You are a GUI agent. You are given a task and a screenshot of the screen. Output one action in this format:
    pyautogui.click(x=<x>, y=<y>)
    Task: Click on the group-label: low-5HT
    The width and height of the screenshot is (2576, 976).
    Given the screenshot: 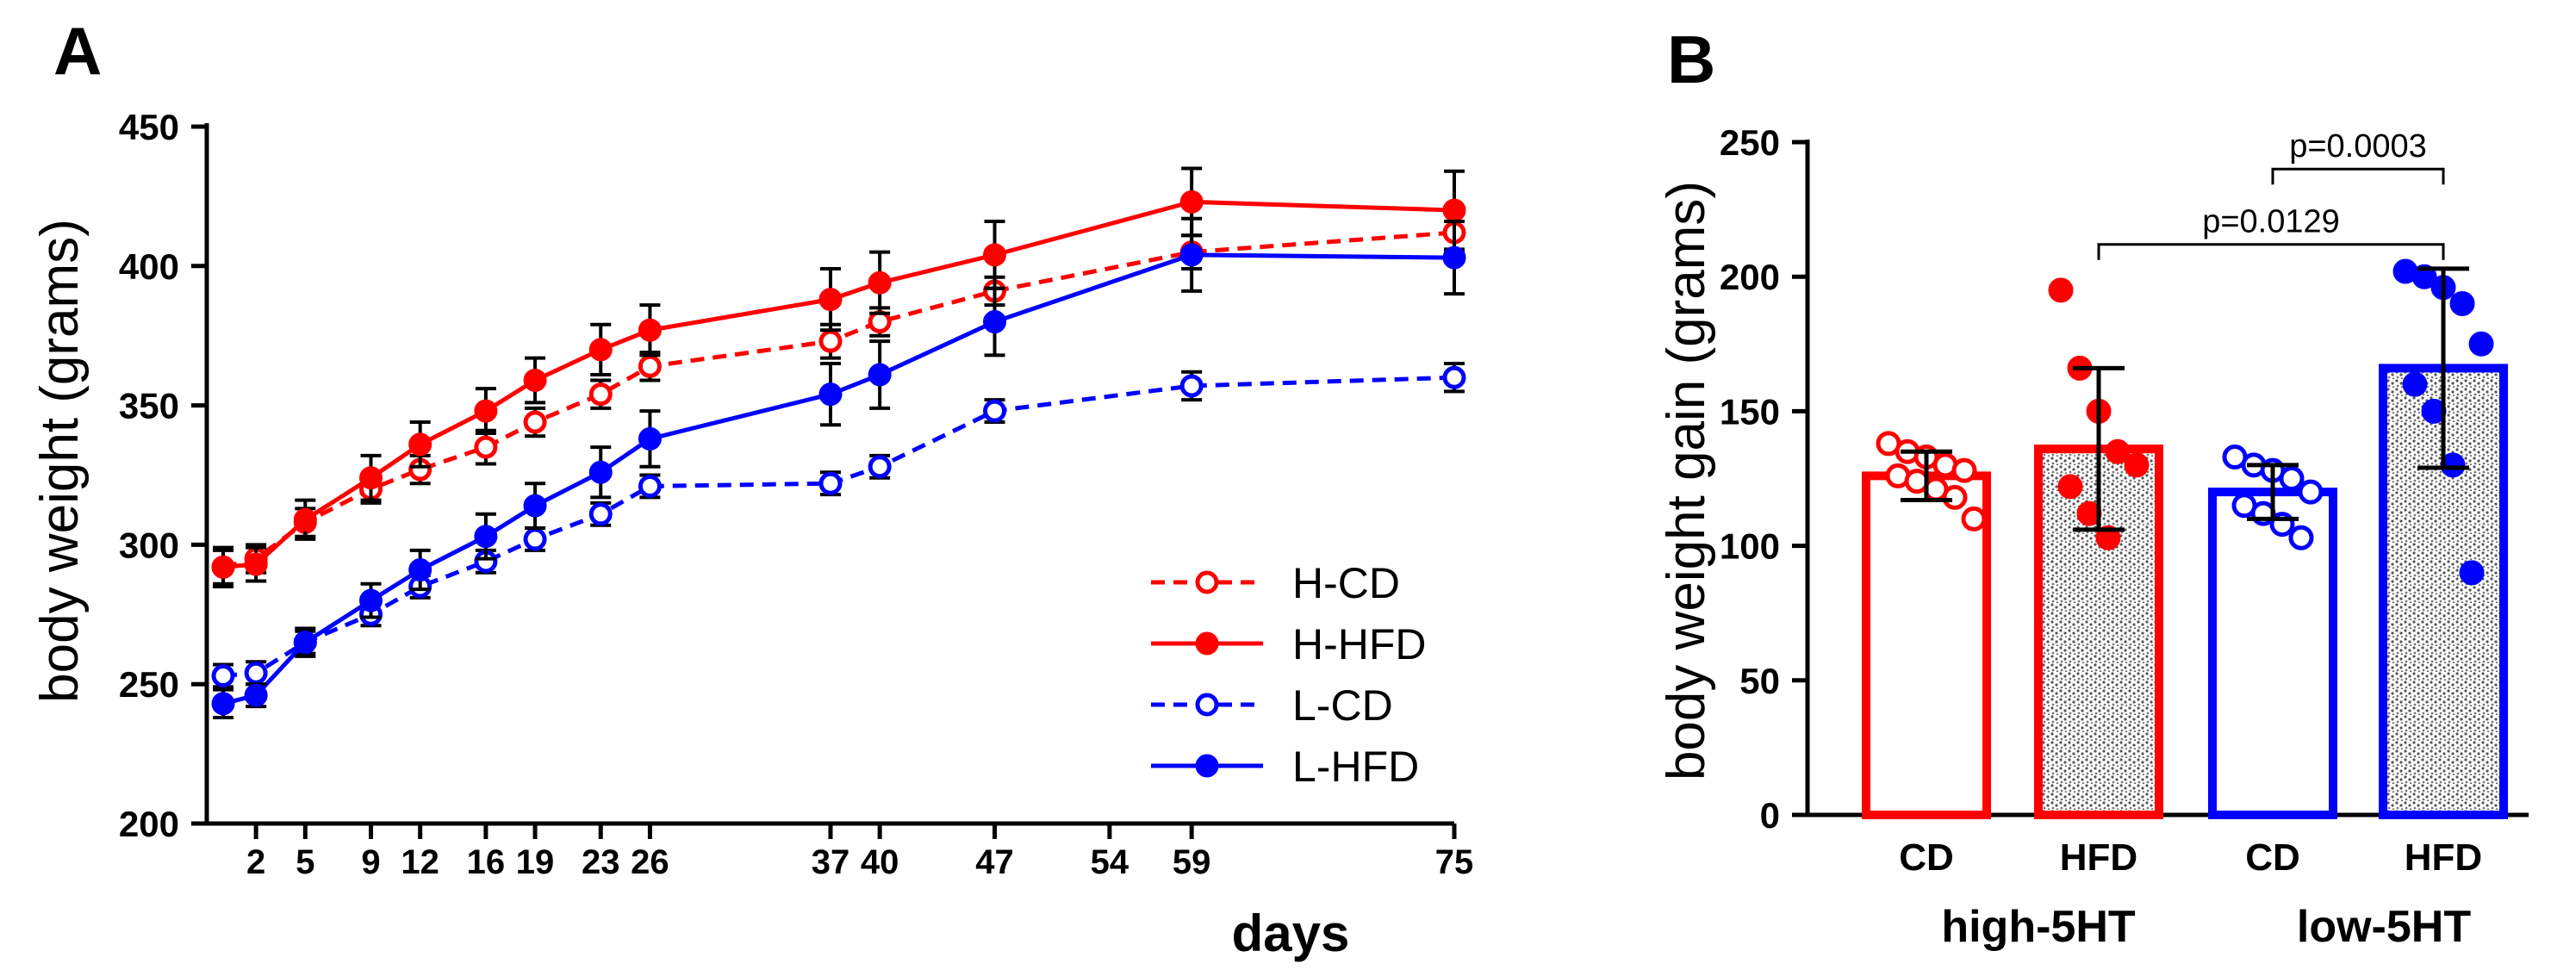 What is the action you would take?
    pyautogui.click(x=2384, y=927)
    